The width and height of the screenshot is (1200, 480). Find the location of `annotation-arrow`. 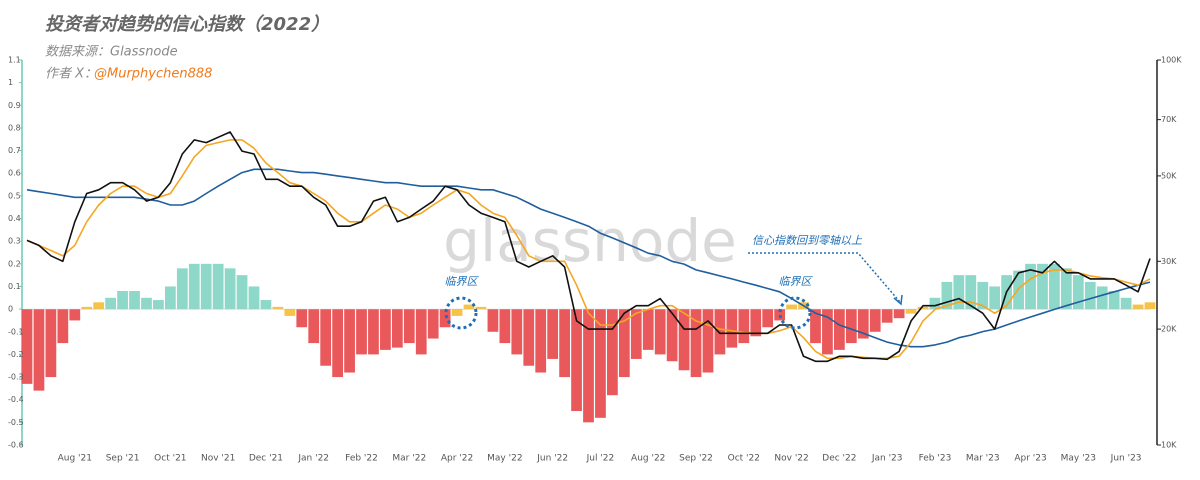

annotation-arrow is located at coordinates (824, 277).